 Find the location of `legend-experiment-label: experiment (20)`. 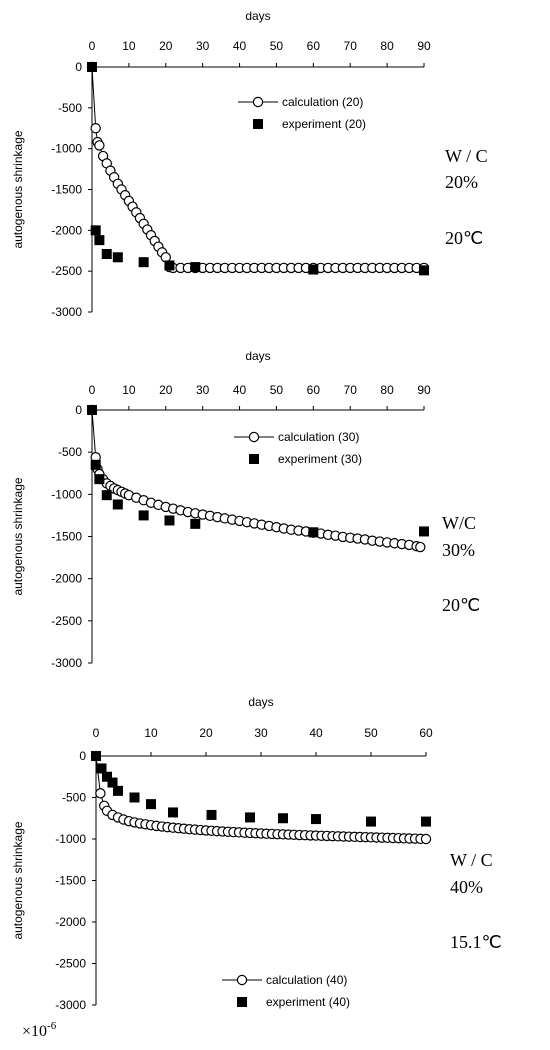

legend-experiment-label: experiment (20) is located at coordinates (324, 124).